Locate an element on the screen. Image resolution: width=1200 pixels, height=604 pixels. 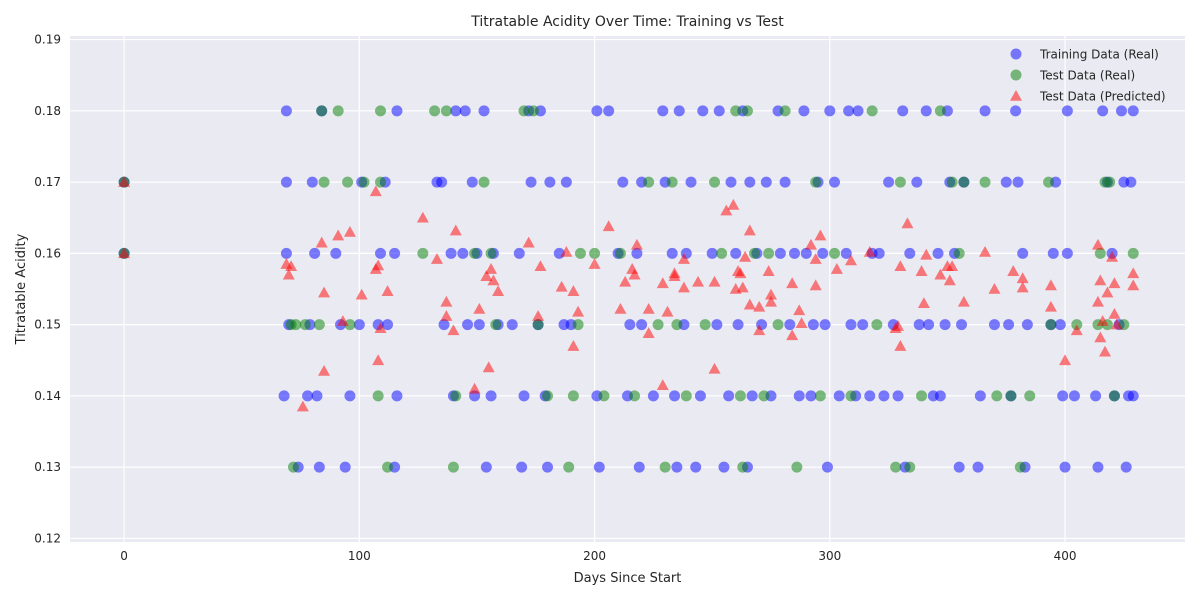
y-tick-label: 0.17 is located at coordinates (47, 182).